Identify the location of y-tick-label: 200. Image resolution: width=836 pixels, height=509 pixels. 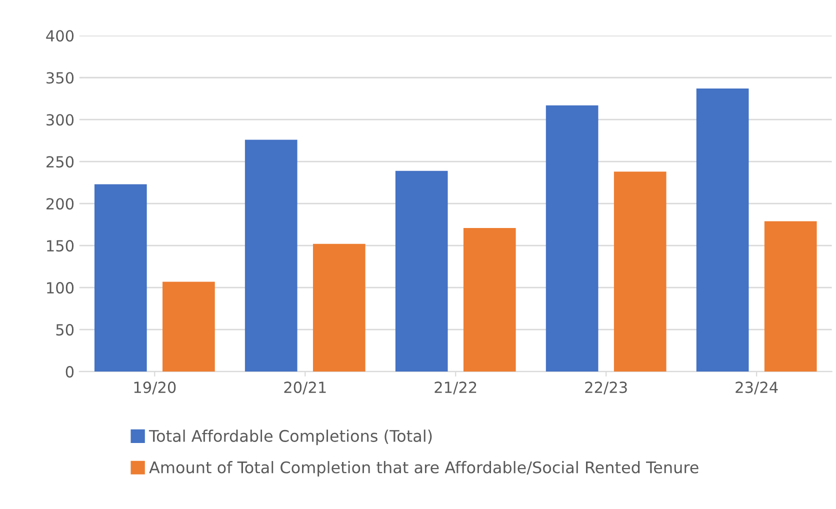
(60, 204).